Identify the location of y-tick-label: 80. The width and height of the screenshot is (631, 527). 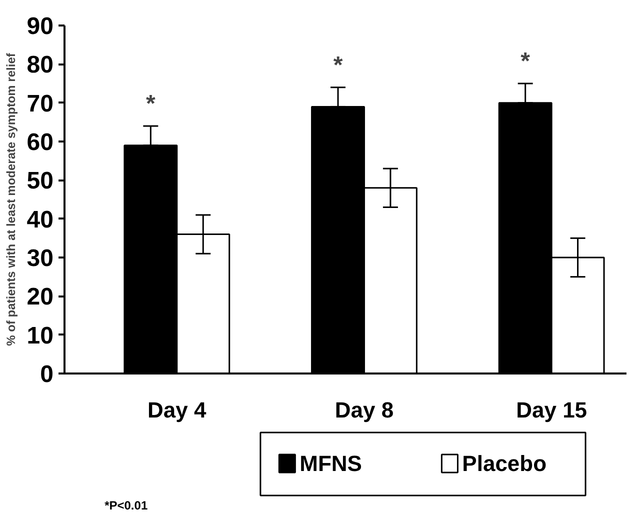
(40, 65).